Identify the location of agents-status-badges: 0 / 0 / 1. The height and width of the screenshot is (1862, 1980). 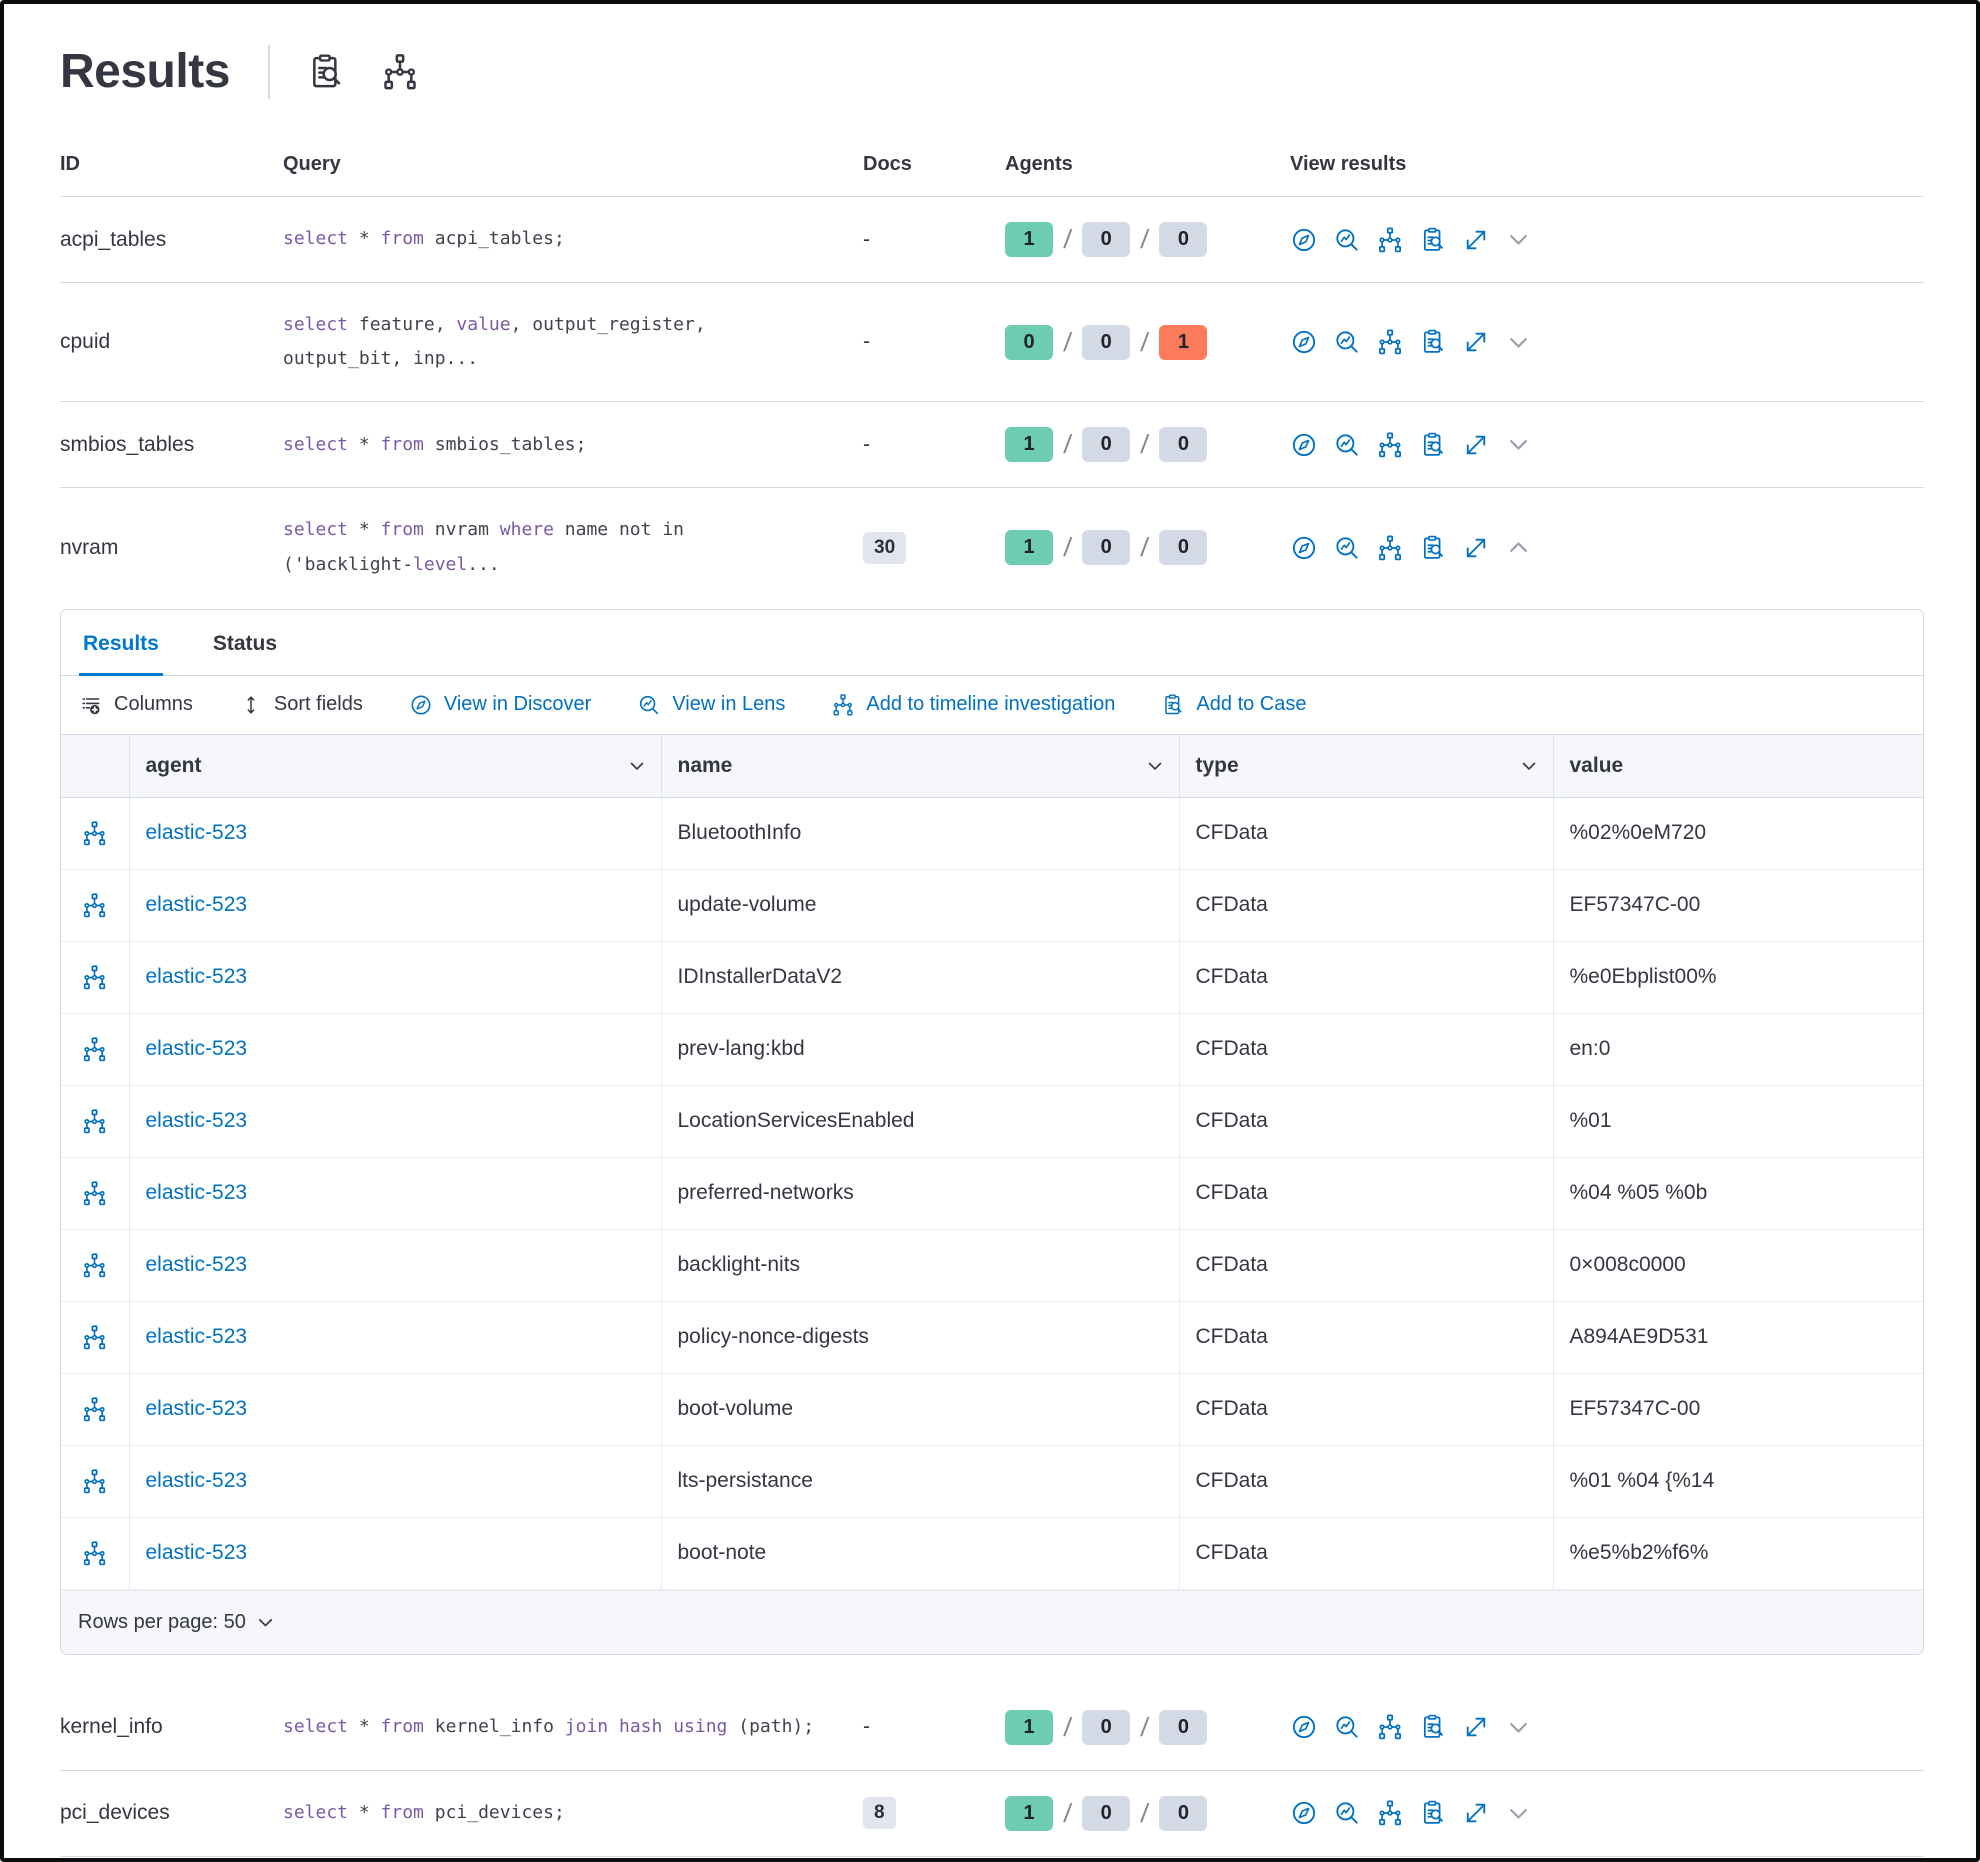
(1147, 342).